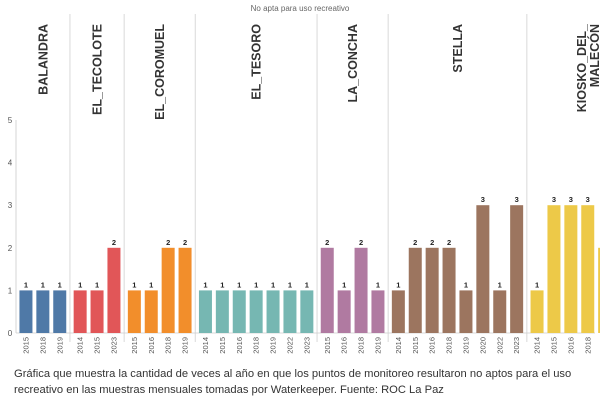 The width and height of the screenshot is (600, 400). I want to click on group-header-label: STELLA, so click(458, 48).